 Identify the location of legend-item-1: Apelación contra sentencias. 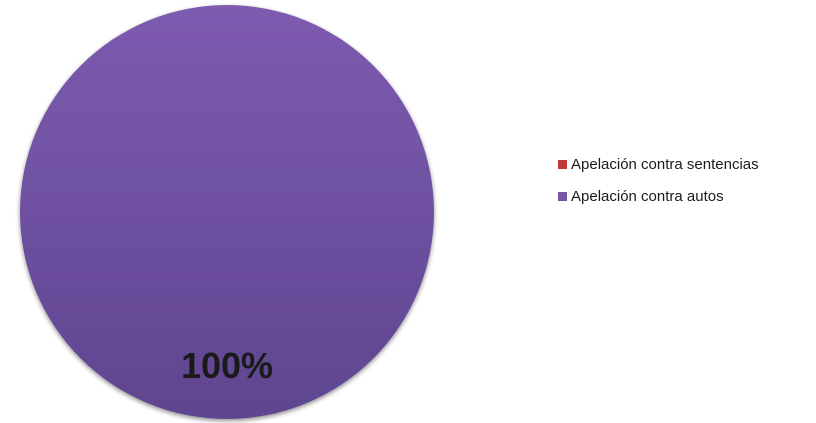
(683, 164).